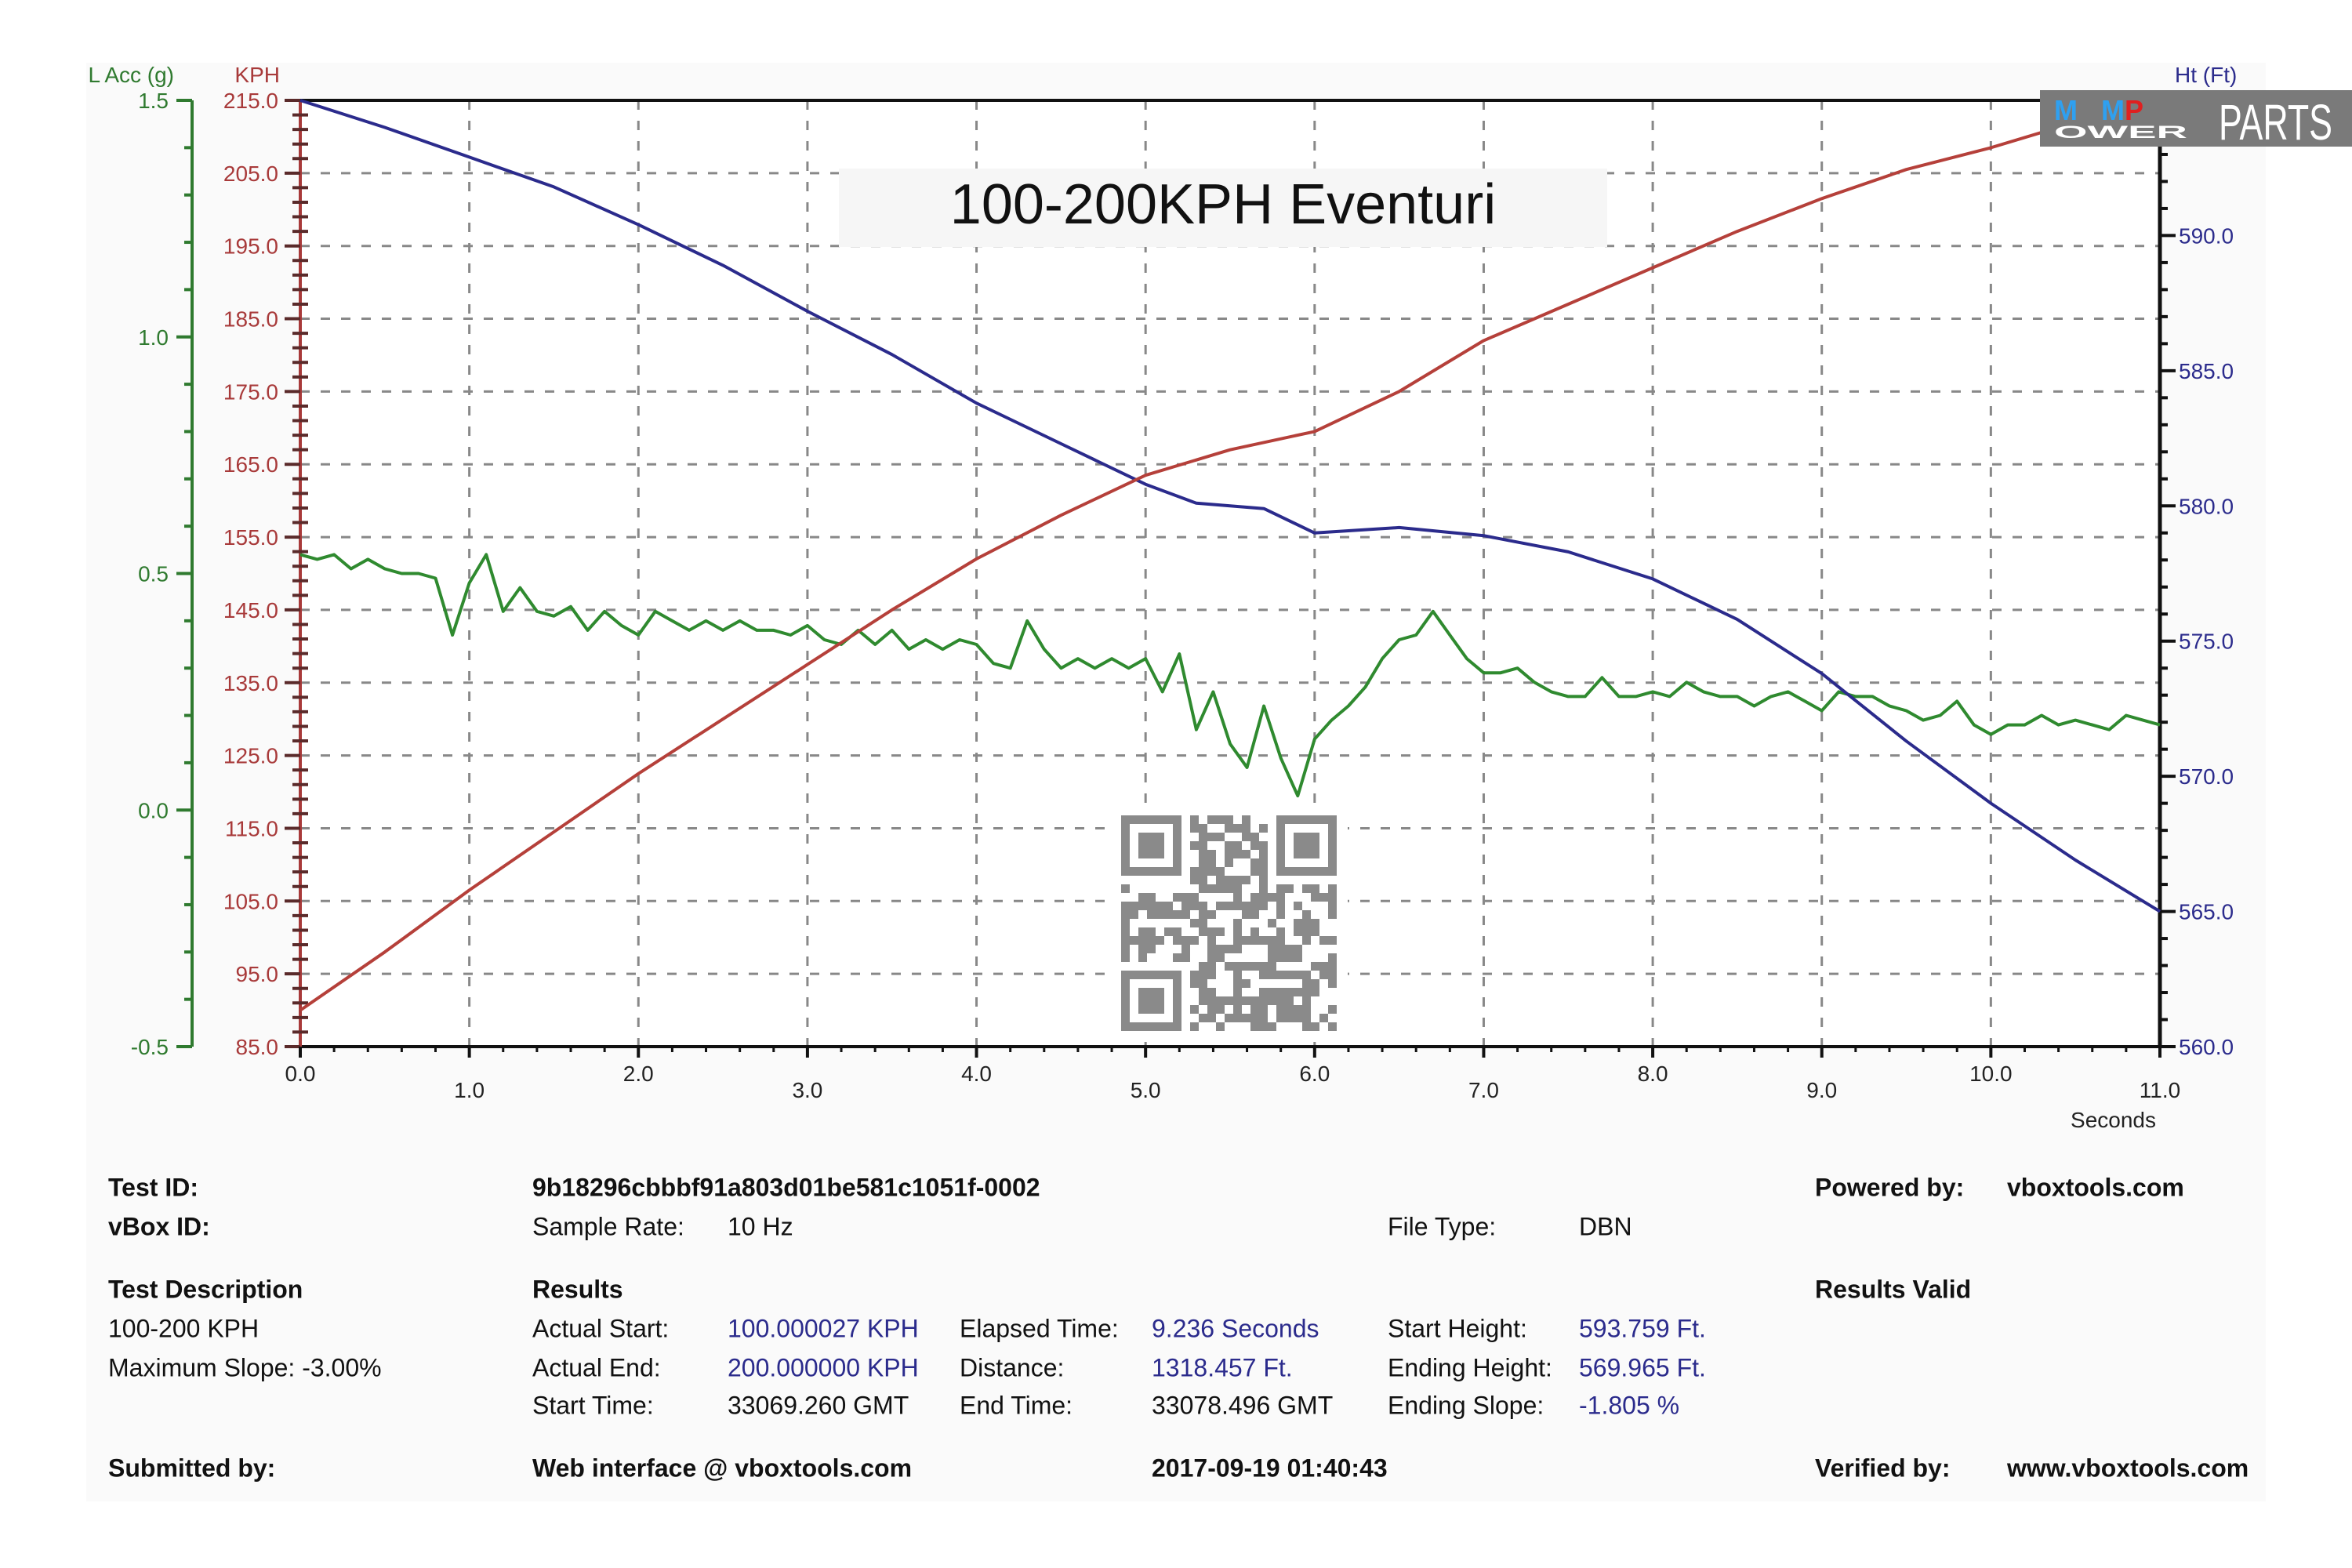  What do you see at coordinates (2095, 1187) in the screenshot?
I see `powered-by: vboxtools.com` at bounding box center [2095, 1187].